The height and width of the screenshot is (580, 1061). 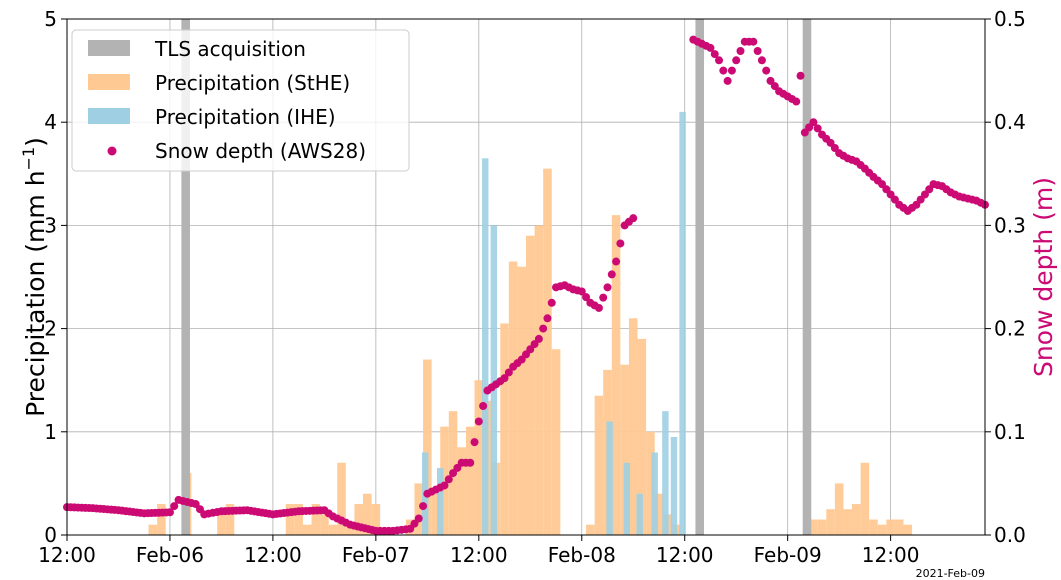 I want to click on y-right-label: Snow depth (m), so click(x=1043, y=277).